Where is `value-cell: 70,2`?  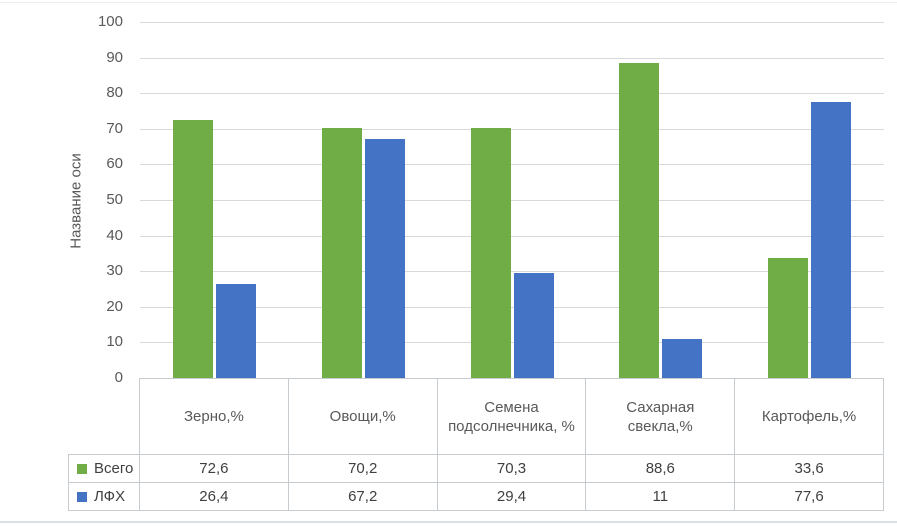 value-cell: 70,2 is located at coordinates (363, 469).